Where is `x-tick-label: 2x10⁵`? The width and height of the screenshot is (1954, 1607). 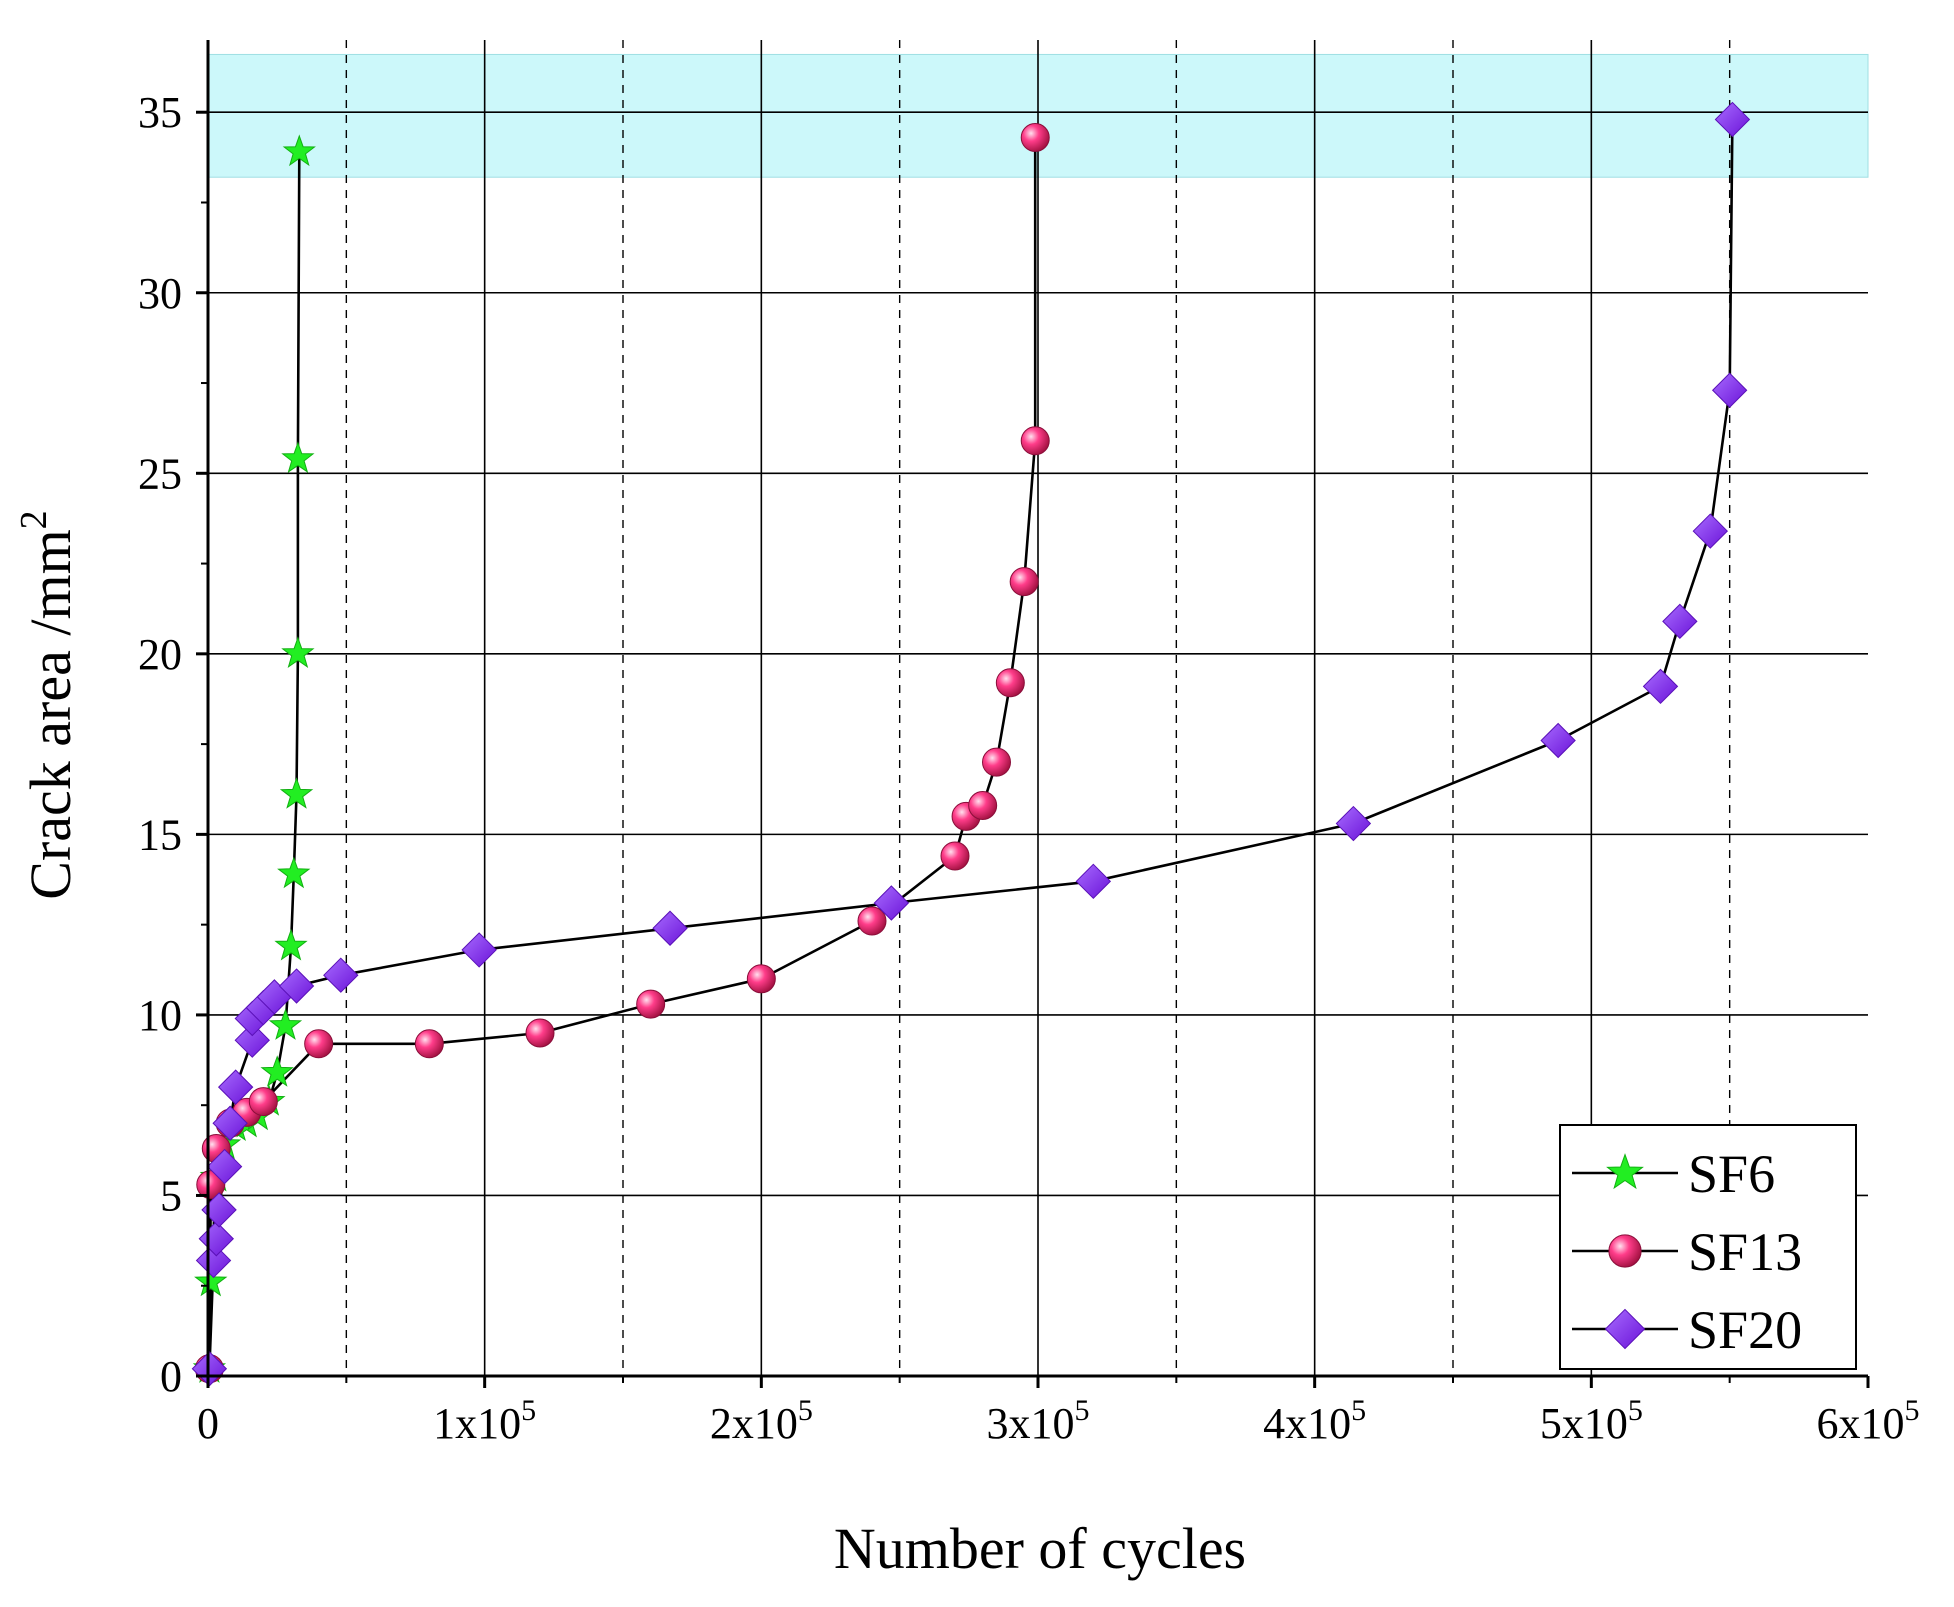 x-tick-label: 2x10⁵ is located at coordinates (761, 1421).